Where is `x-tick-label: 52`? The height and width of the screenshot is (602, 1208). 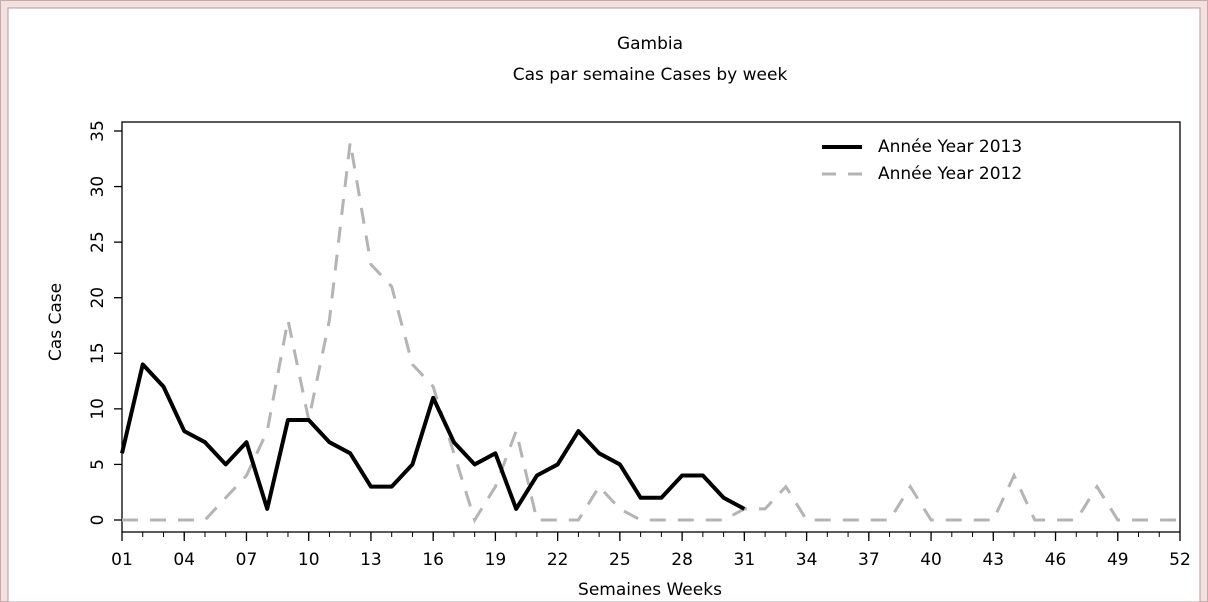
x-tick-label: 52 is located at coordinates (1180, 560).